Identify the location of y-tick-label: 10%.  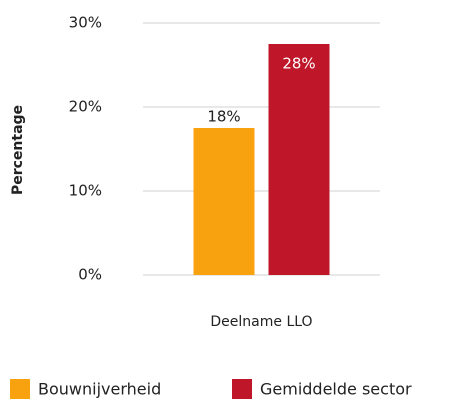
(85, 191).